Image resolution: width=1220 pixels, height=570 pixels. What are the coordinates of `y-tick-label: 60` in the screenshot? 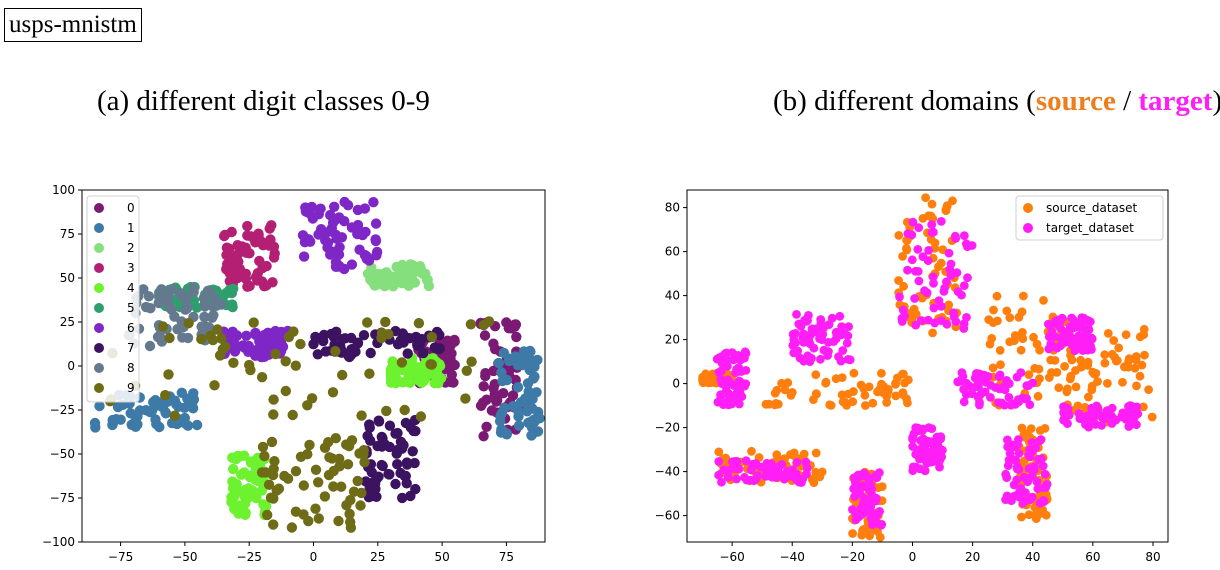 It's located at (672, 252).